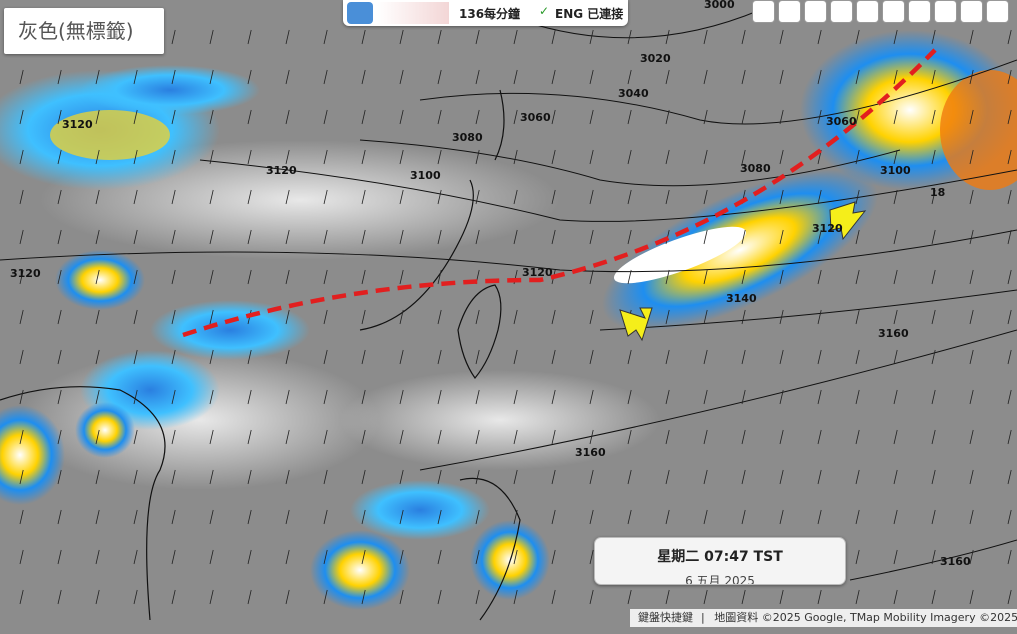 The height and width of the screenshot is (634, 1017). Describe the element at coordinates (360, 13) in the screenshot. I see `lightning-icon` at that location.